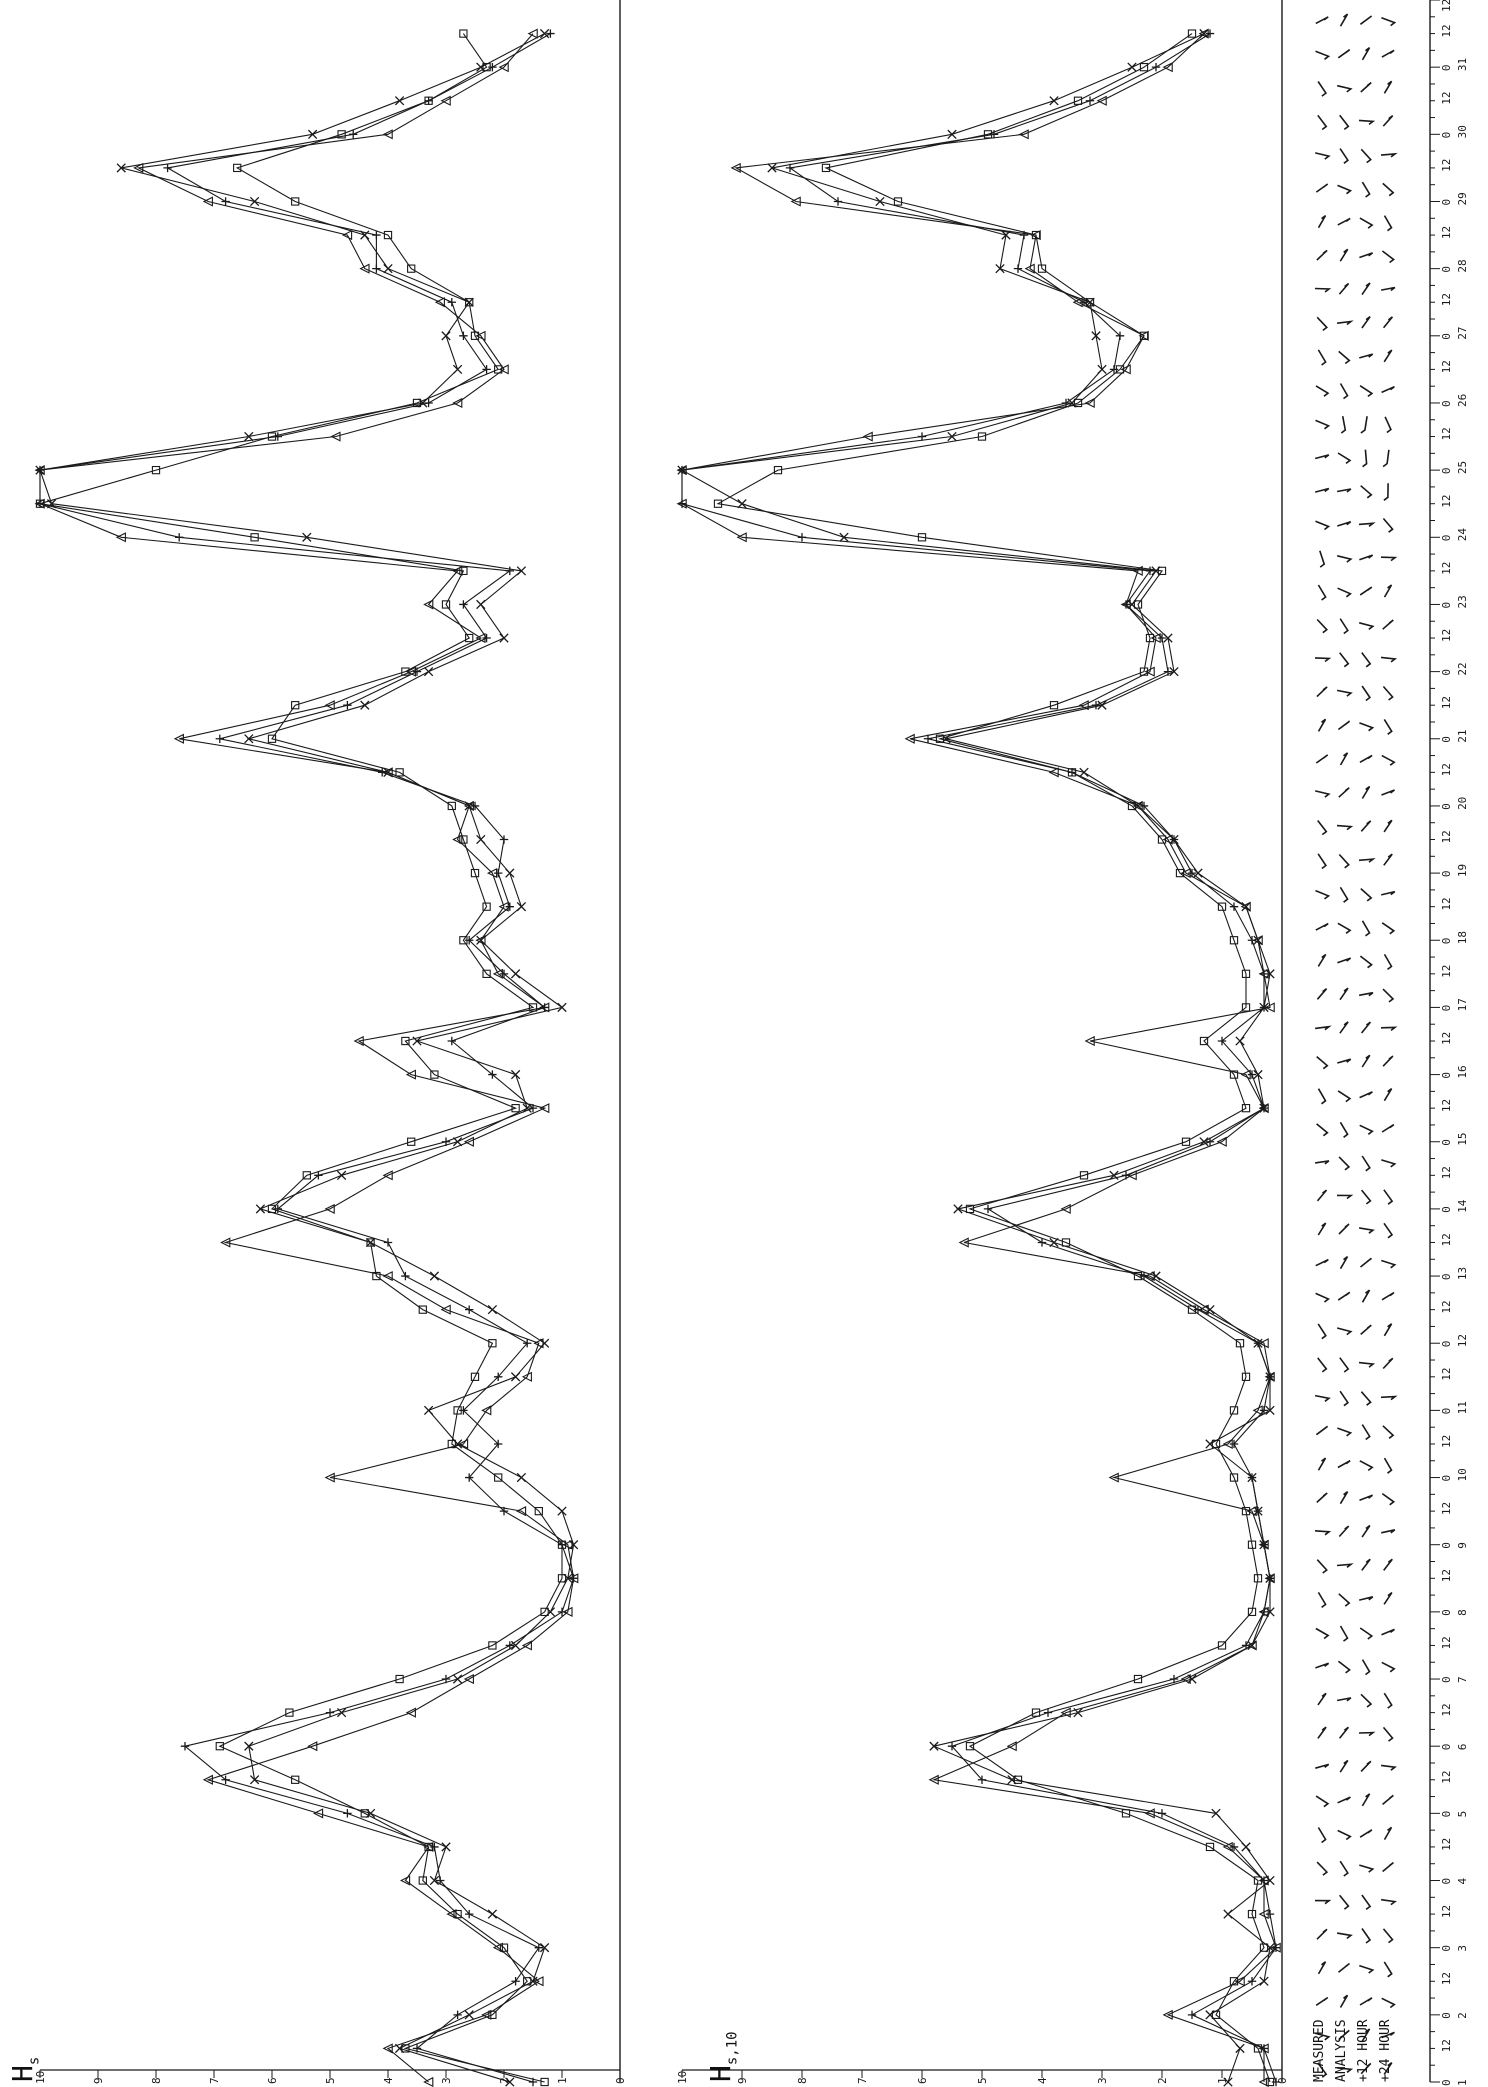 This screenshot has width=1488, height=2087. Describe the element at coordinates (1462, 198) in the screenshot. I see `day-label: 29` at that location.